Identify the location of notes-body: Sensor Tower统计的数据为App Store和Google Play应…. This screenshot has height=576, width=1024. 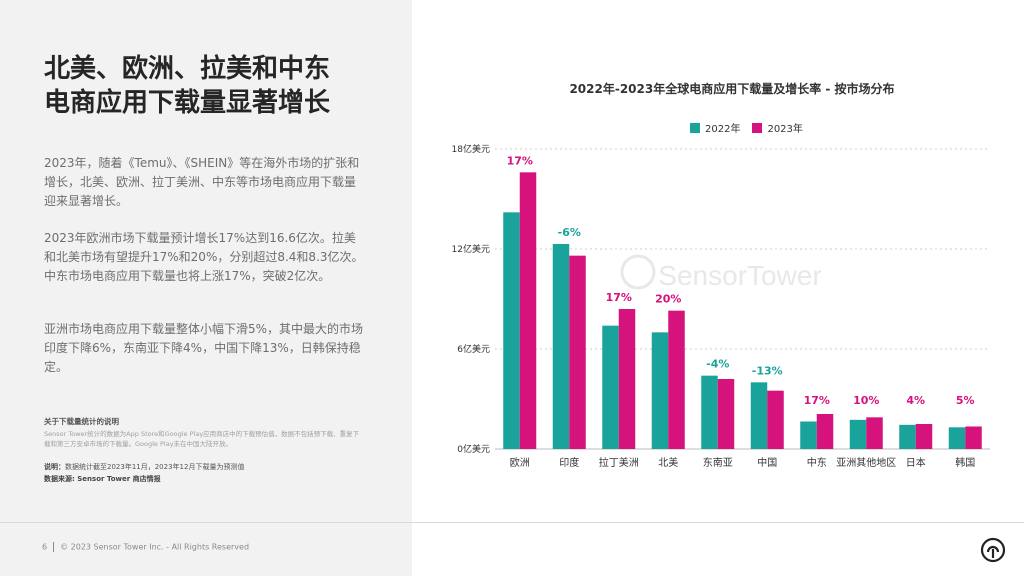
(202, 439).